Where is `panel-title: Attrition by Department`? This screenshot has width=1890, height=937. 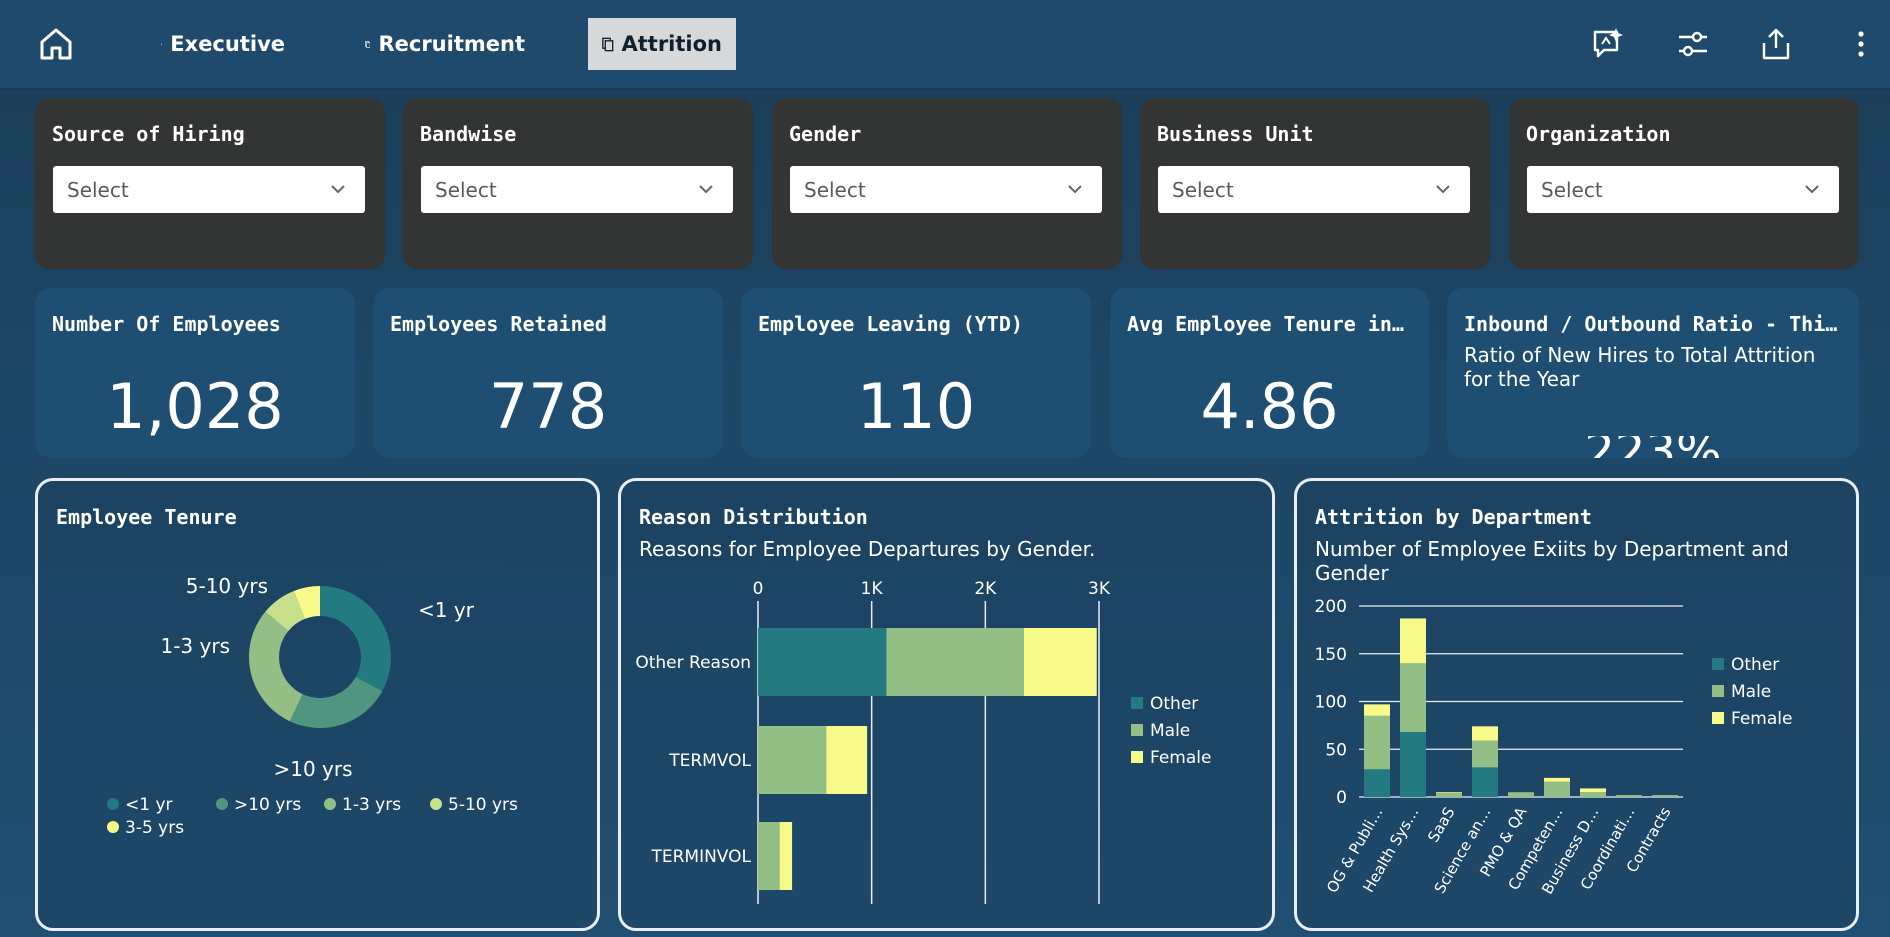 panel-title: Attrition by Department is located at coordinates (1453, 517).